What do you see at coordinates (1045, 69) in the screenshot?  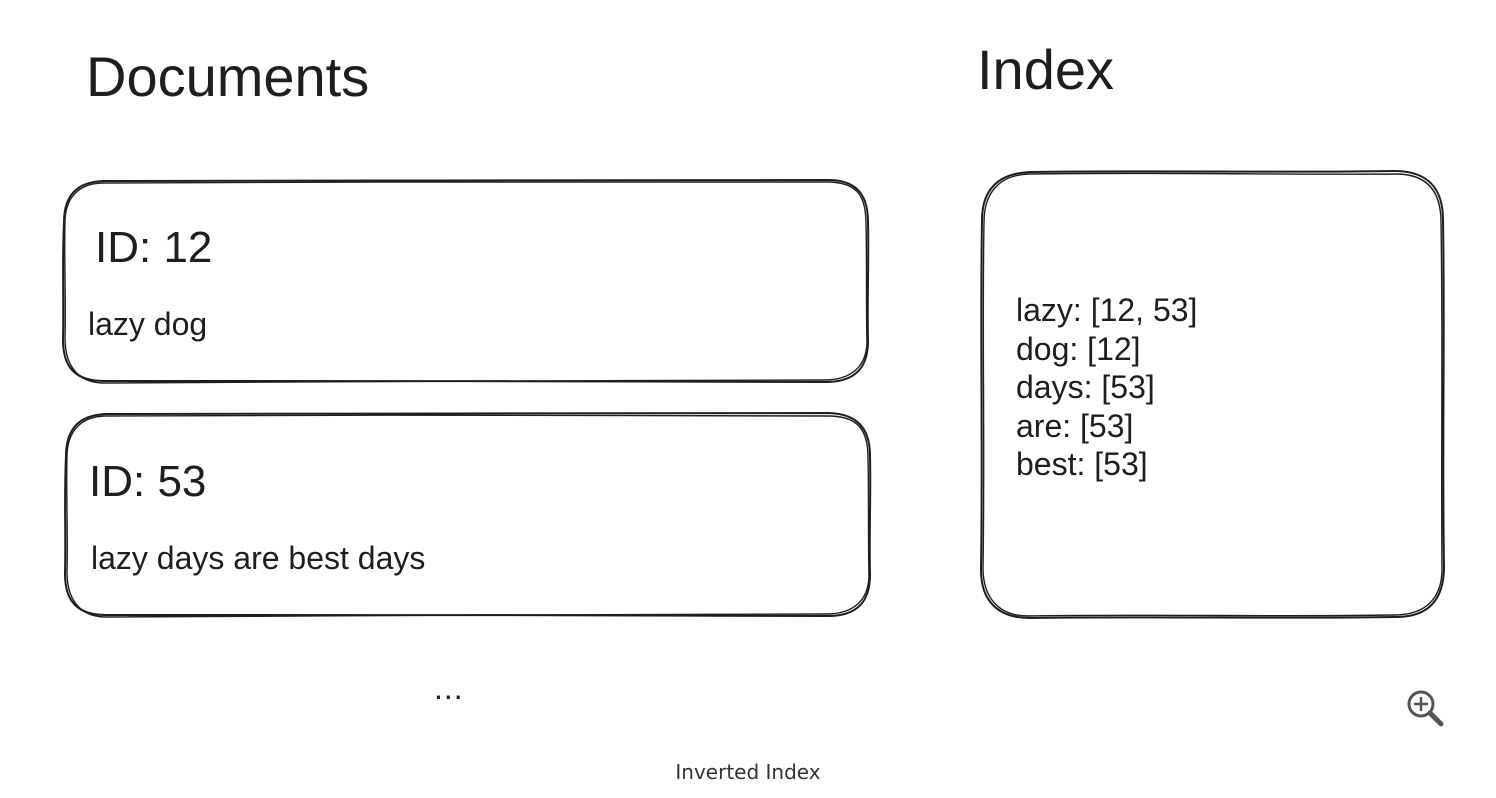 I see `index-heading: Index` at bounding box center [1045, 69].